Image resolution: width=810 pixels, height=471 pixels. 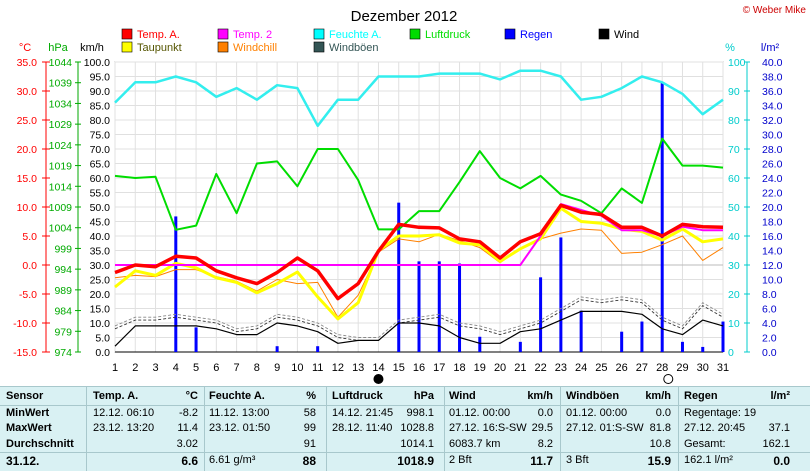 What do you see at coordinates (61, 63) in the screenshot?
I see `pressure-tick-label: 1044` at bounding box center [61, 63].